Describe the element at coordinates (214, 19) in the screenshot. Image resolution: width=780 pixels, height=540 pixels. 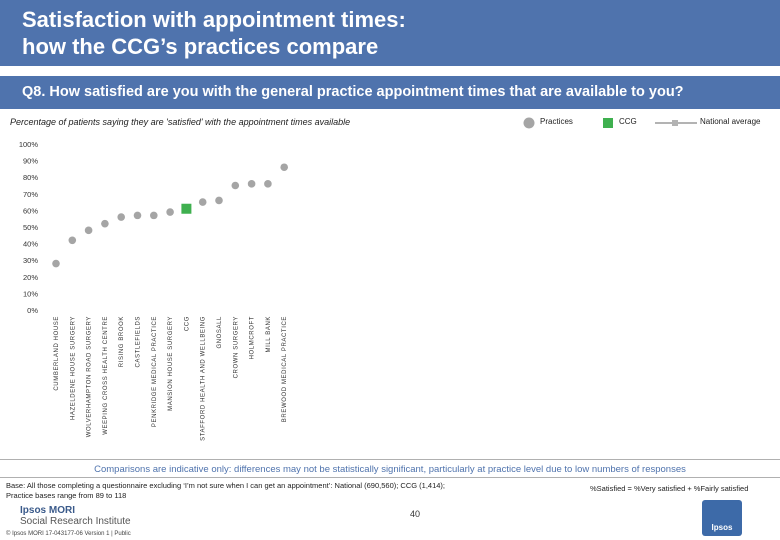
I see `title-line-1: Satisfaction with appointment times:` at that location.